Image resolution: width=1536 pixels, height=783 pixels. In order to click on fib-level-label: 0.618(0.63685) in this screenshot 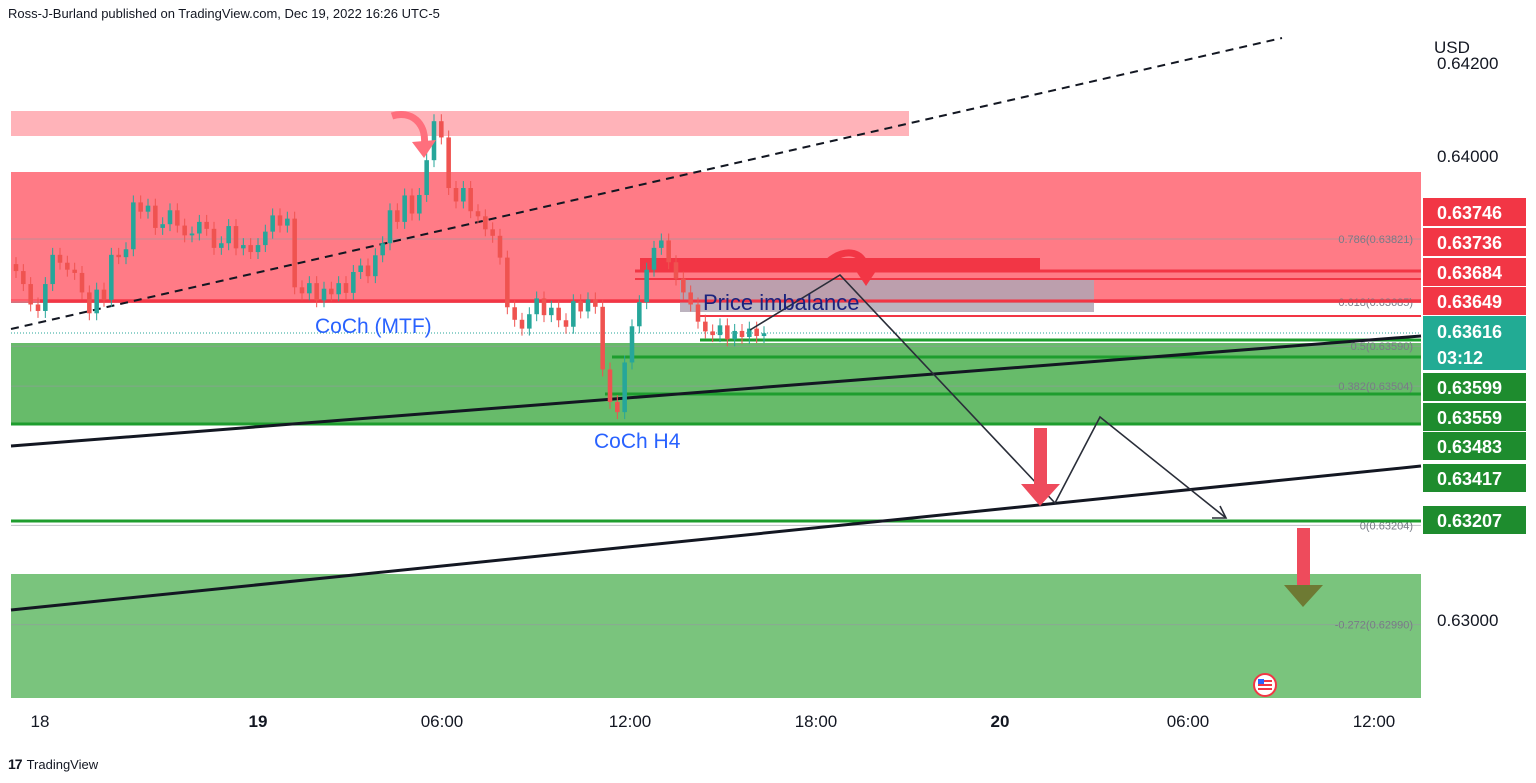, I will do `click(1375, 303)`.